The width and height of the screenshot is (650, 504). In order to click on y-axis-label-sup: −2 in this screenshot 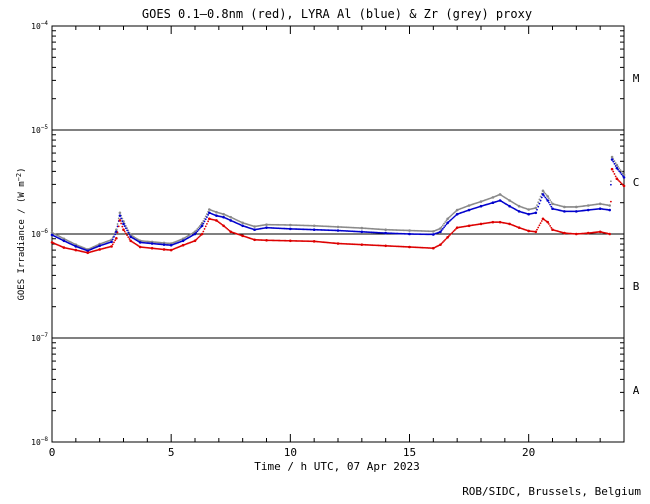, I will do `click(19, 177)`.